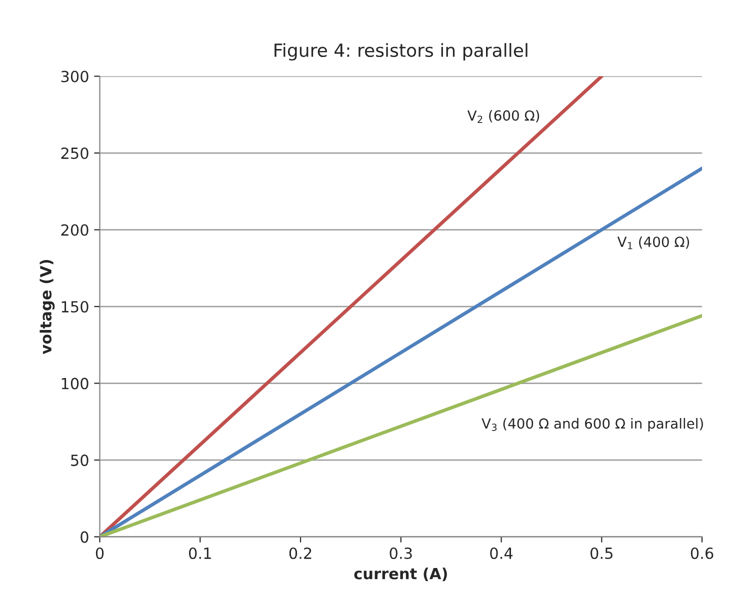 This screenshot has width=739, height=610. Describe the element at coordinates (401, 553) in the screenshot. I see `x-tick-label: 0.3` at that location.